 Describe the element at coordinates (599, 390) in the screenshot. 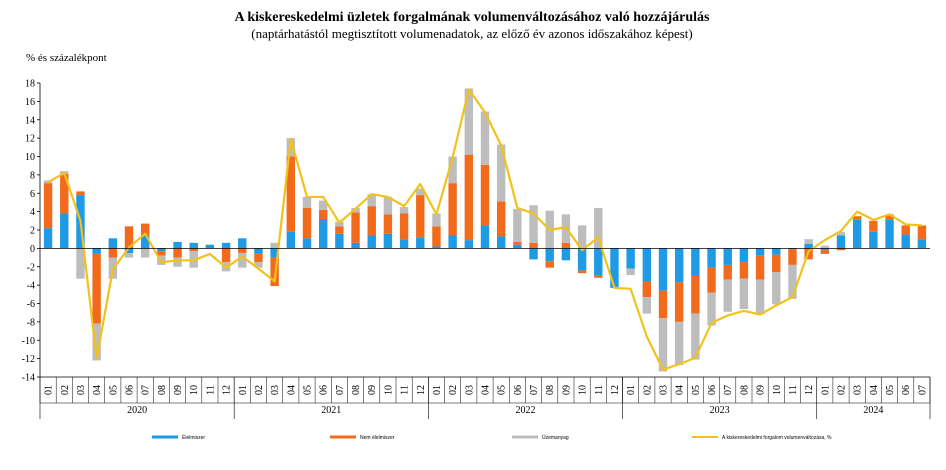

I see `x-tick-label: 11` at that location.